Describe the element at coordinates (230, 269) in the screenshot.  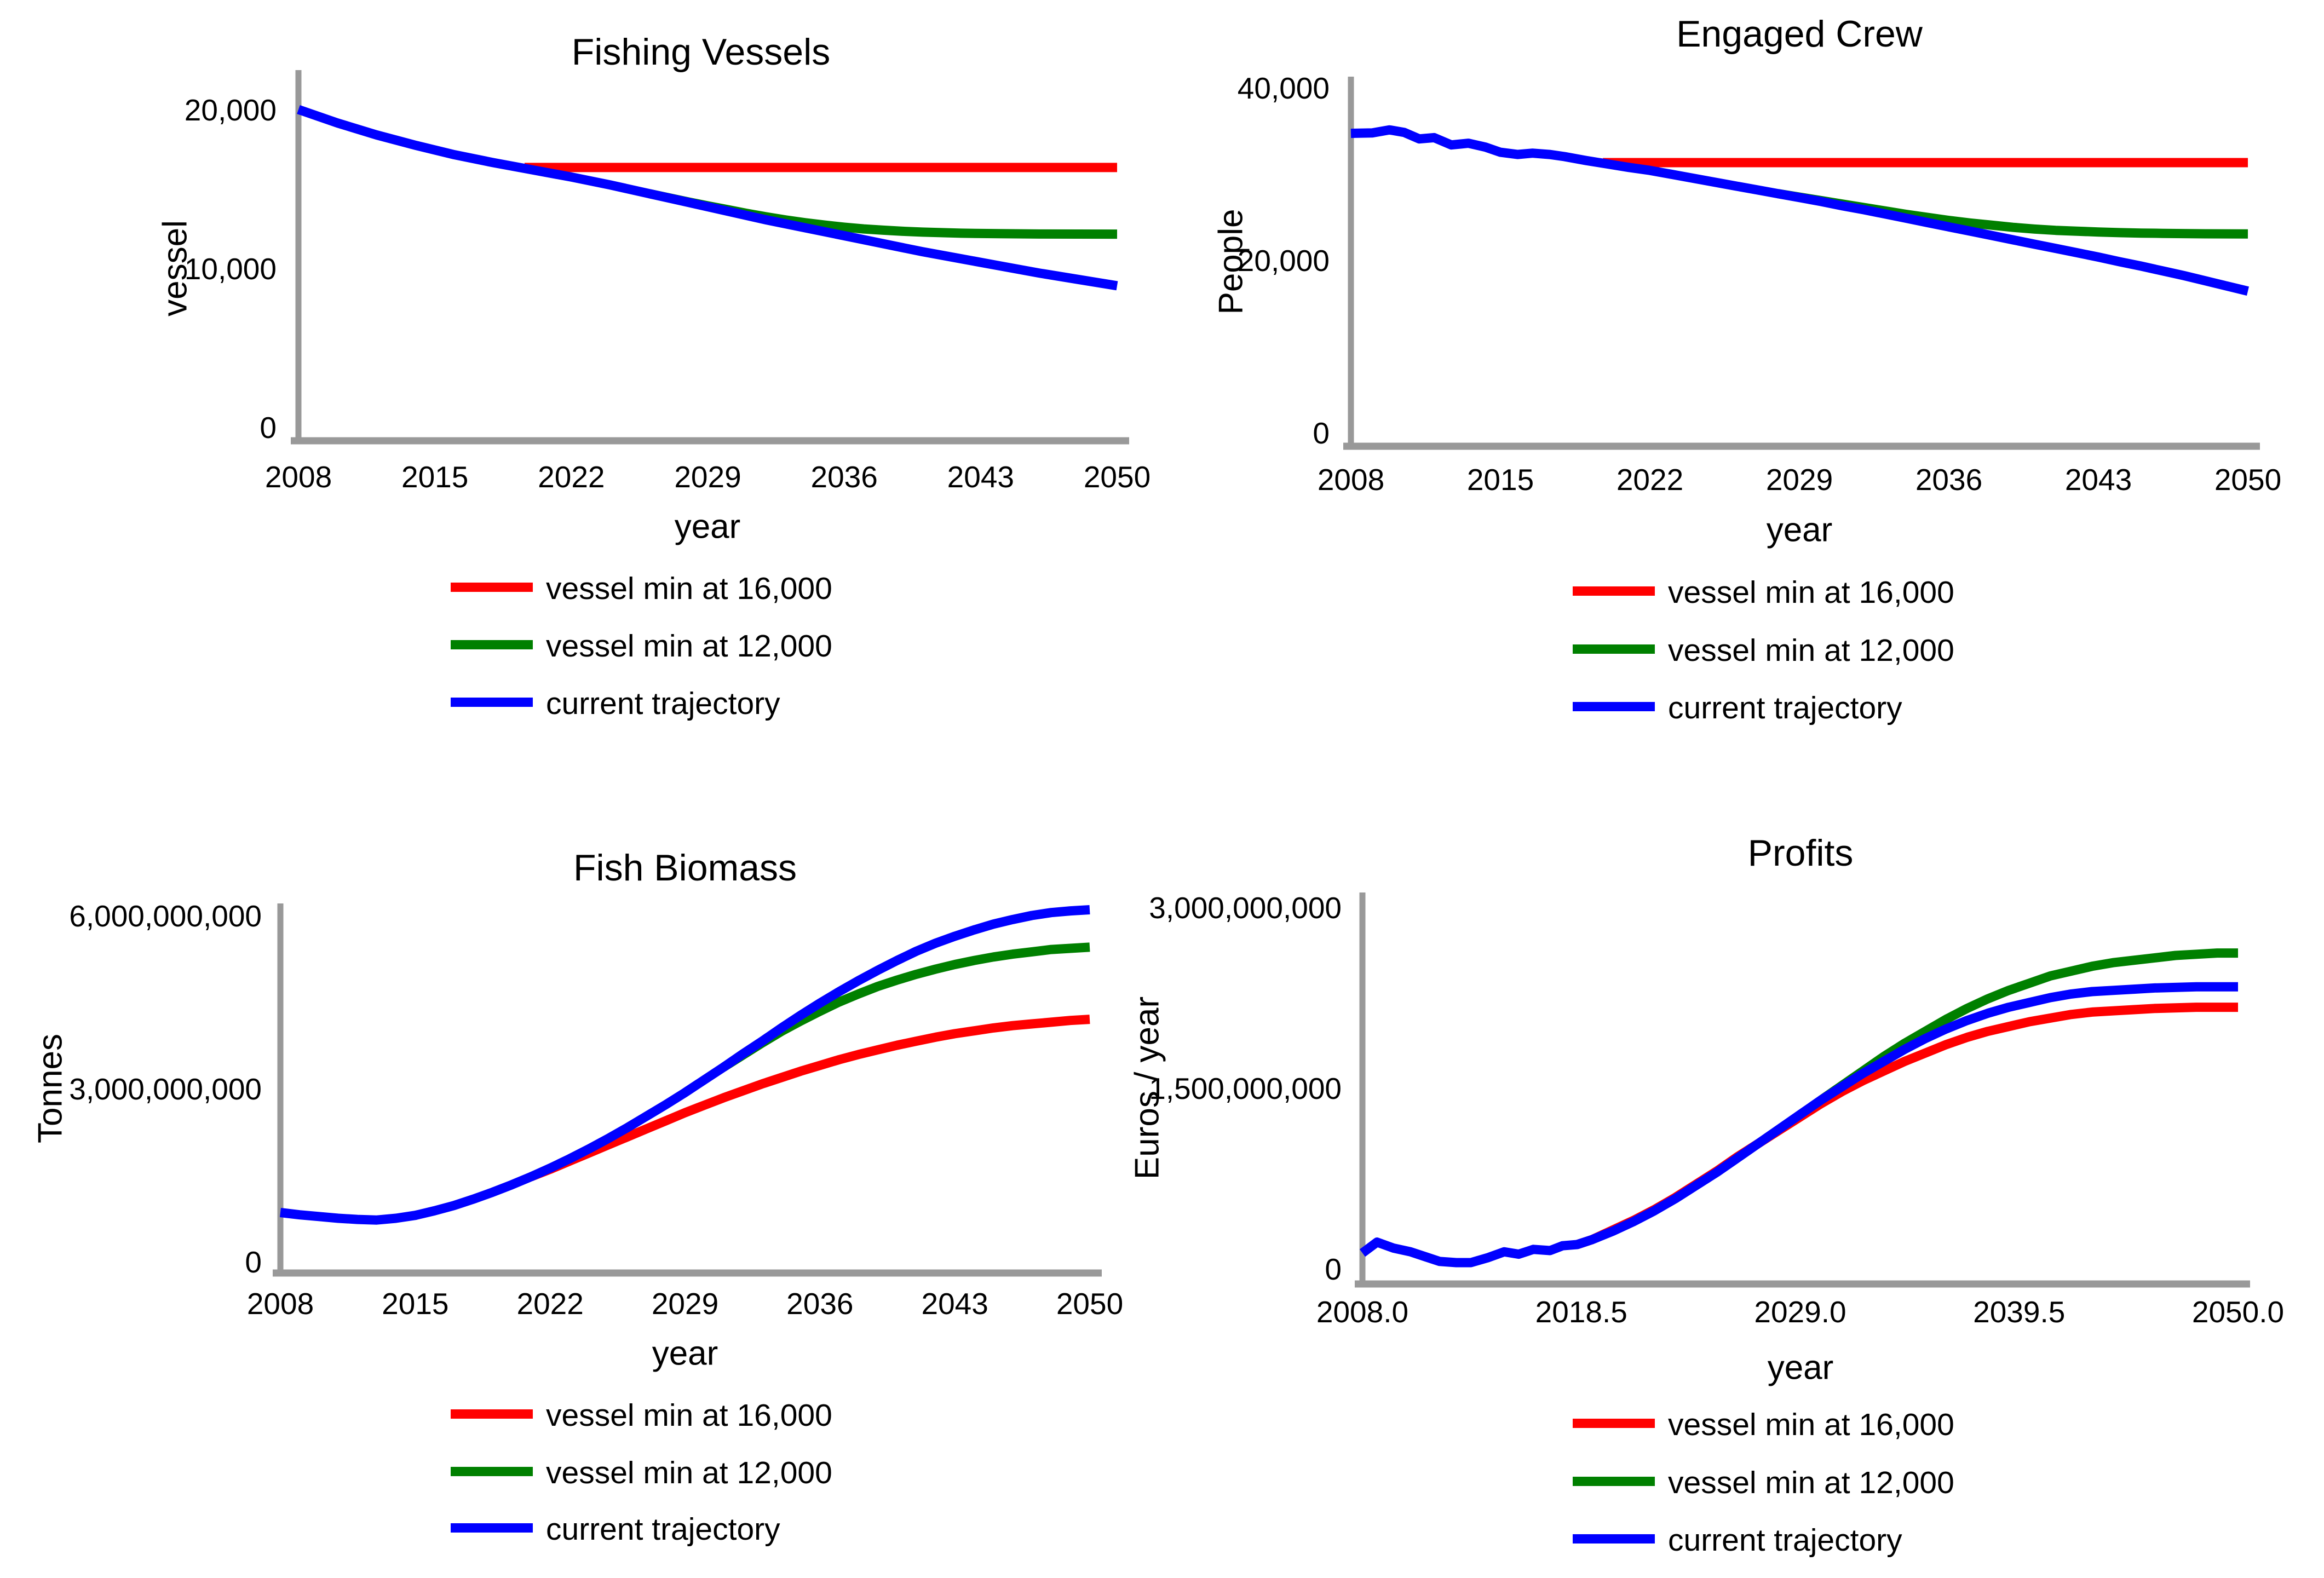
I see `y-tick-label: 10,000` at that location.